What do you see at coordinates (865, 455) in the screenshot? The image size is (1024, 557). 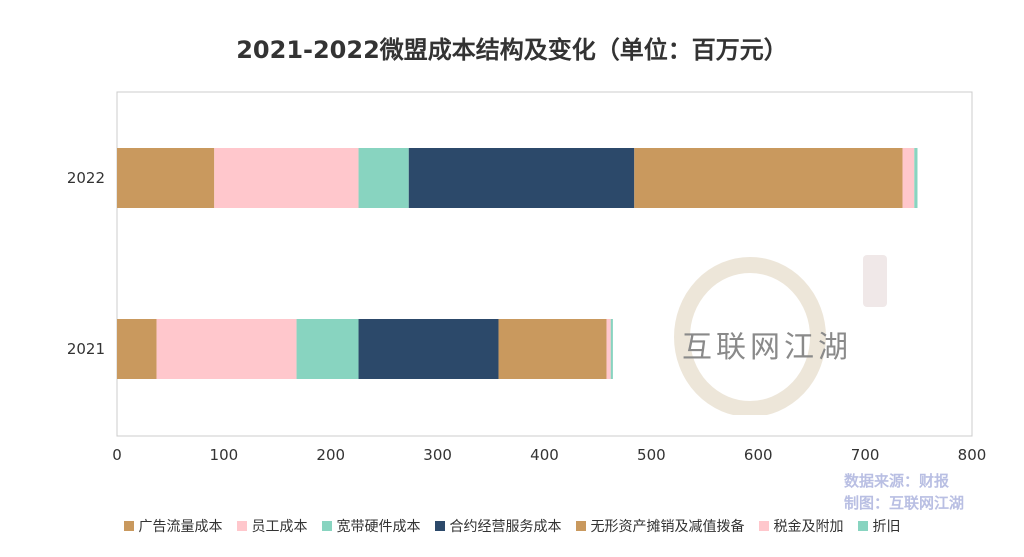 I see `x-tick-label: 700` at bounding box center [865, 455].